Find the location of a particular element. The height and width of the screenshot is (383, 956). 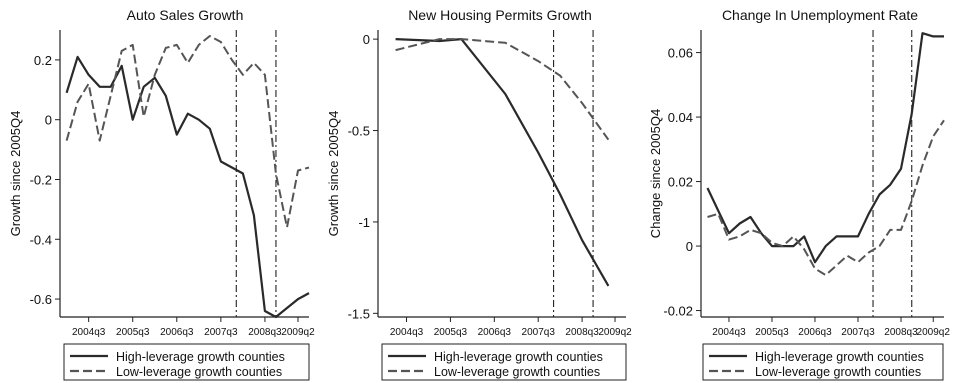

y-tick-label: 0.04 is located at coordinates (680, 117).